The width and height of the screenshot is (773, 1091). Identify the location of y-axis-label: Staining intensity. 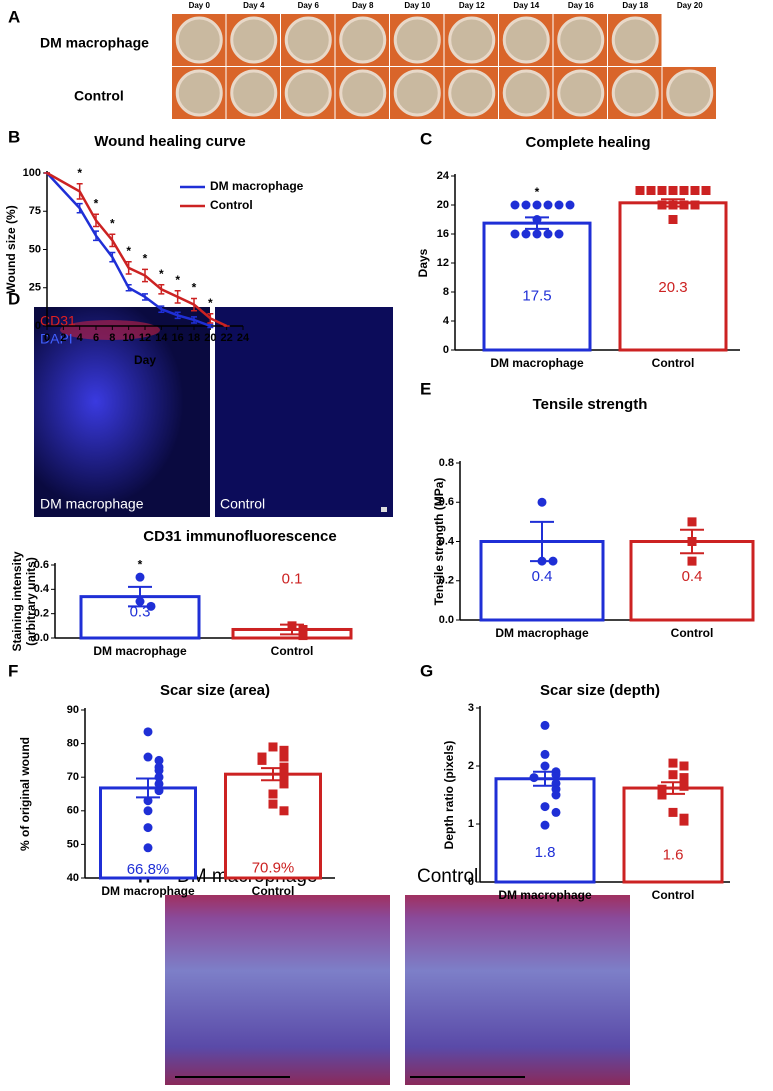
(17, 601).